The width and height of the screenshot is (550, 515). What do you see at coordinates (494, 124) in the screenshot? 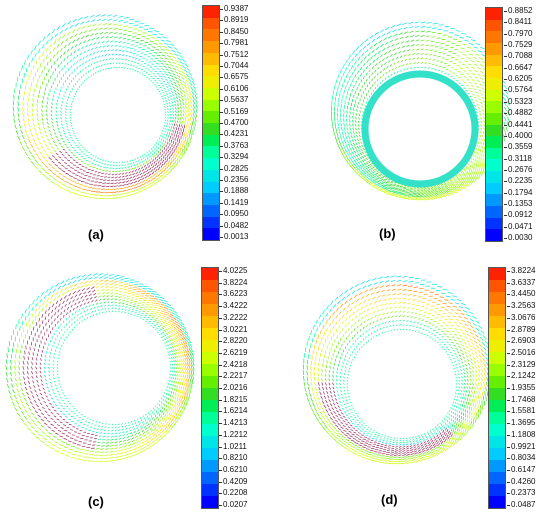
I see `colorbar-b` at bounding box center [494, 124].